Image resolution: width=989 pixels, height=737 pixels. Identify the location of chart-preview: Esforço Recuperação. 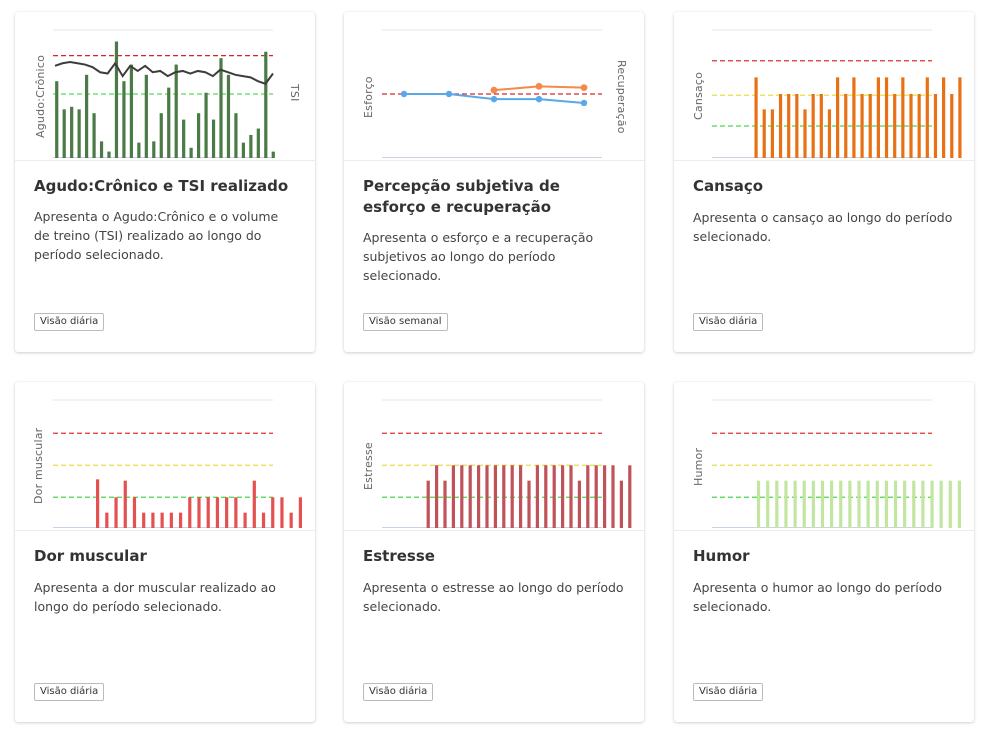
(494, 86).